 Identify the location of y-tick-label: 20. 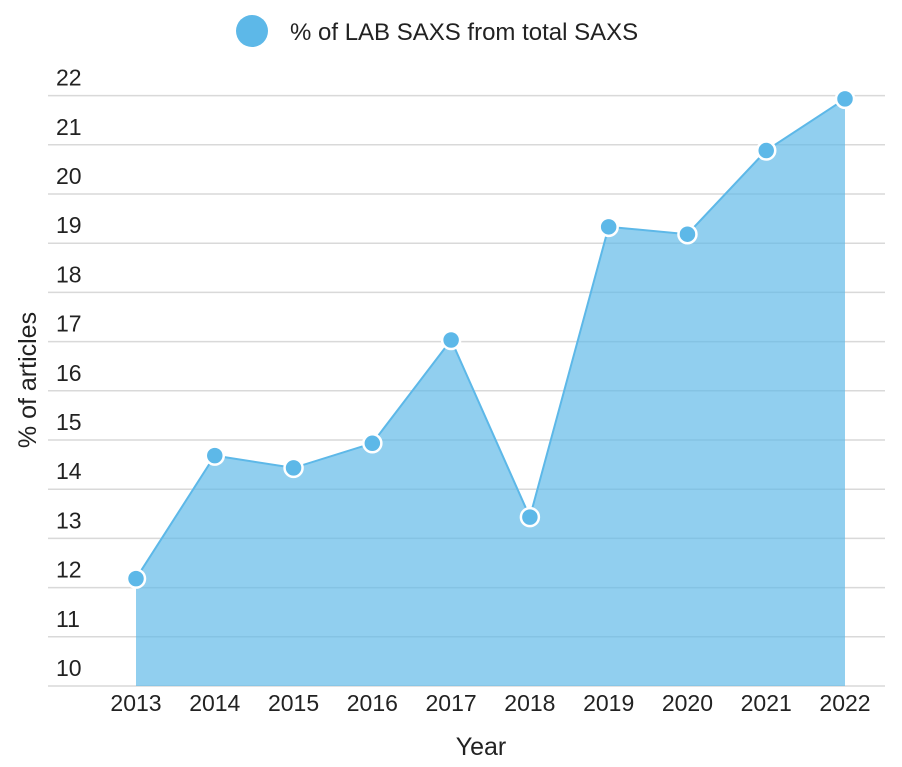
(69, 176).